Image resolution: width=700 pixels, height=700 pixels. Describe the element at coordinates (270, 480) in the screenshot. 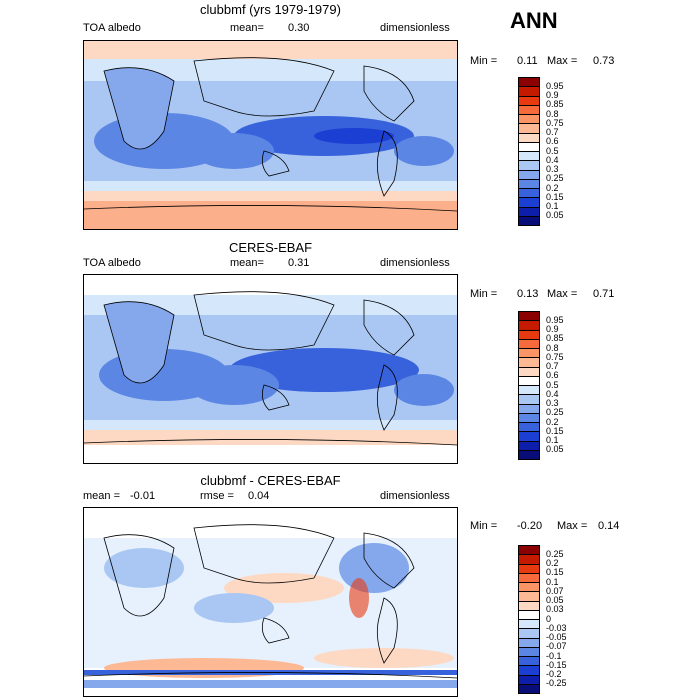

I see `panel3-title: clubbmf - CERES-EBAF` at that location.